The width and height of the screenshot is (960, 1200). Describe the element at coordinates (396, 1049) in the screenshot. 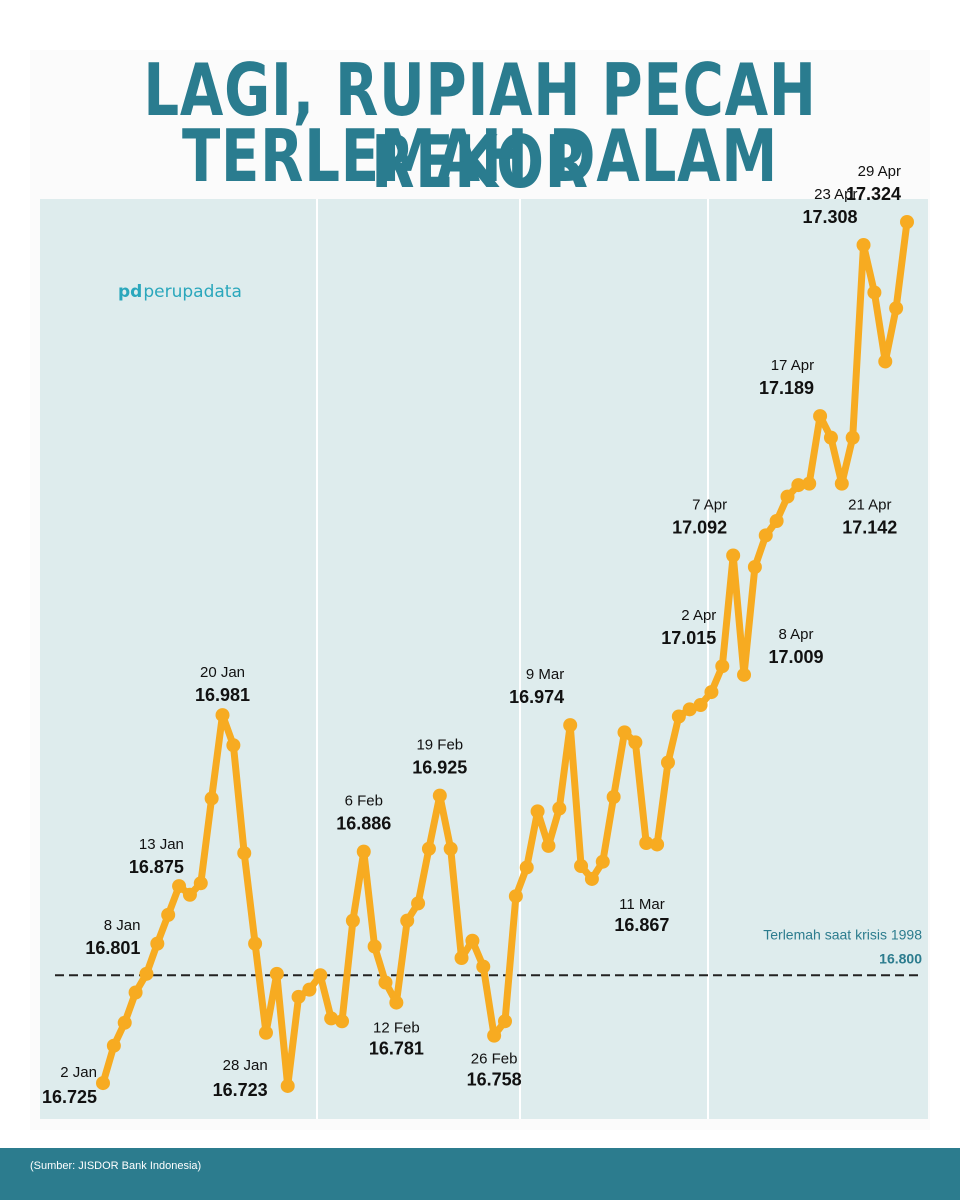

I see `annotation-value: 16.781` at that location.